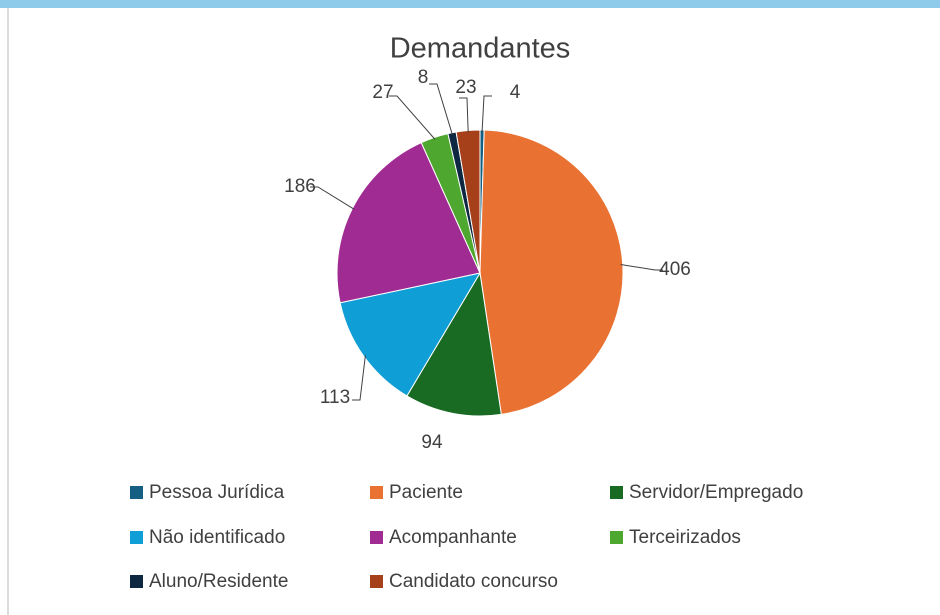  What do you see at coordinates (465, 87) in the screenshot?
I see `data-label: 23` at bounding box center [465, 87].